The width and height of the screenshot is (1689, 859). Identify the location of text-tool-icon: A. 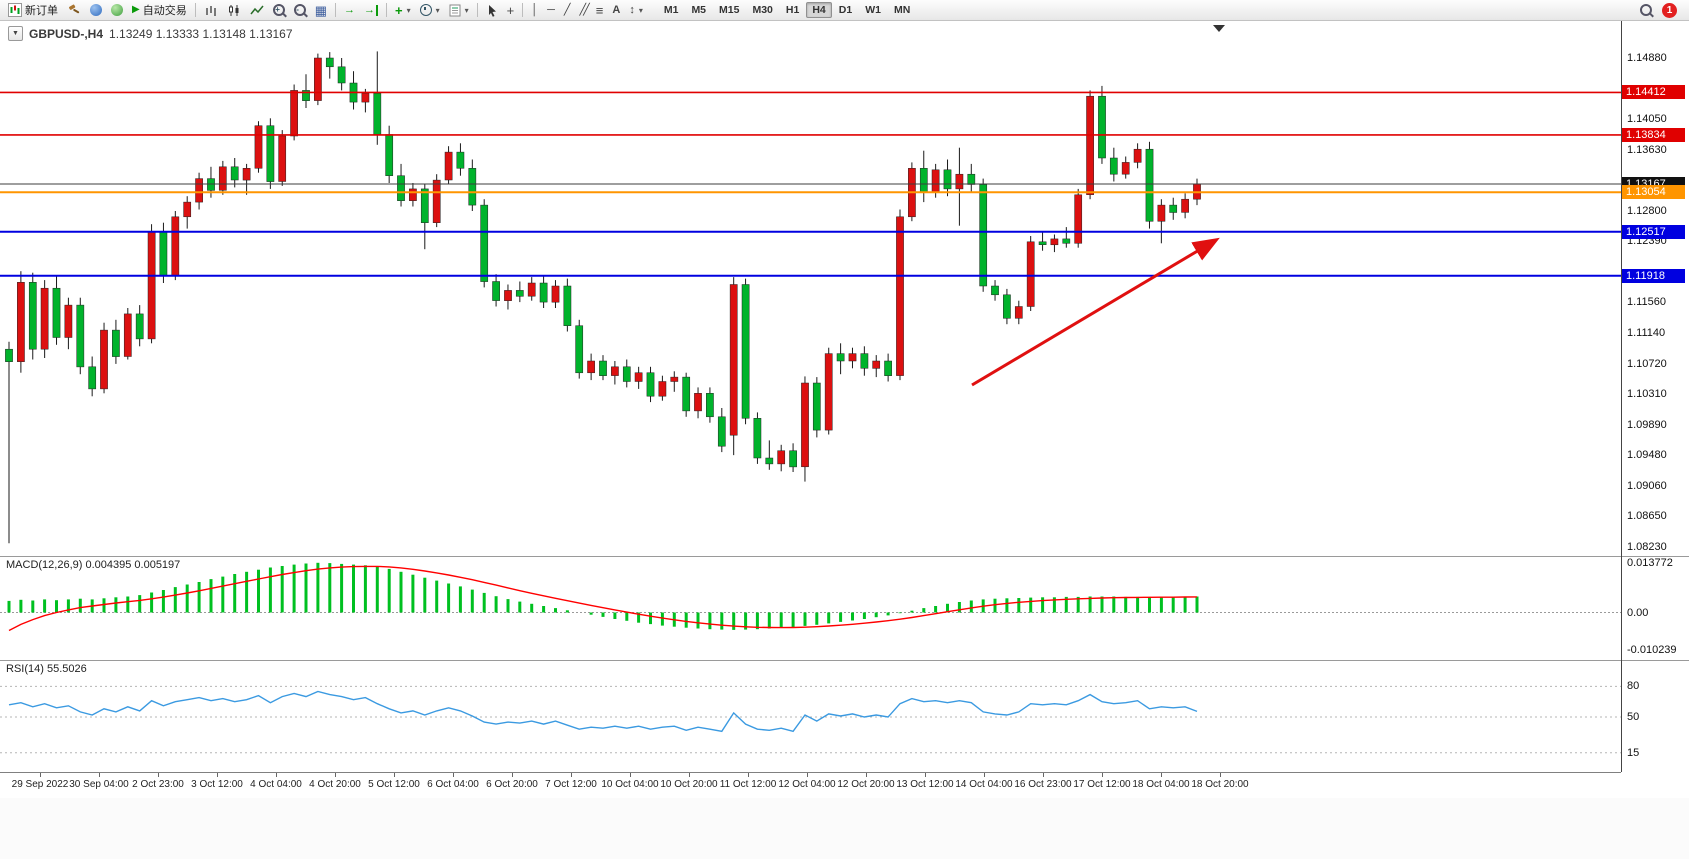
(616, 9).